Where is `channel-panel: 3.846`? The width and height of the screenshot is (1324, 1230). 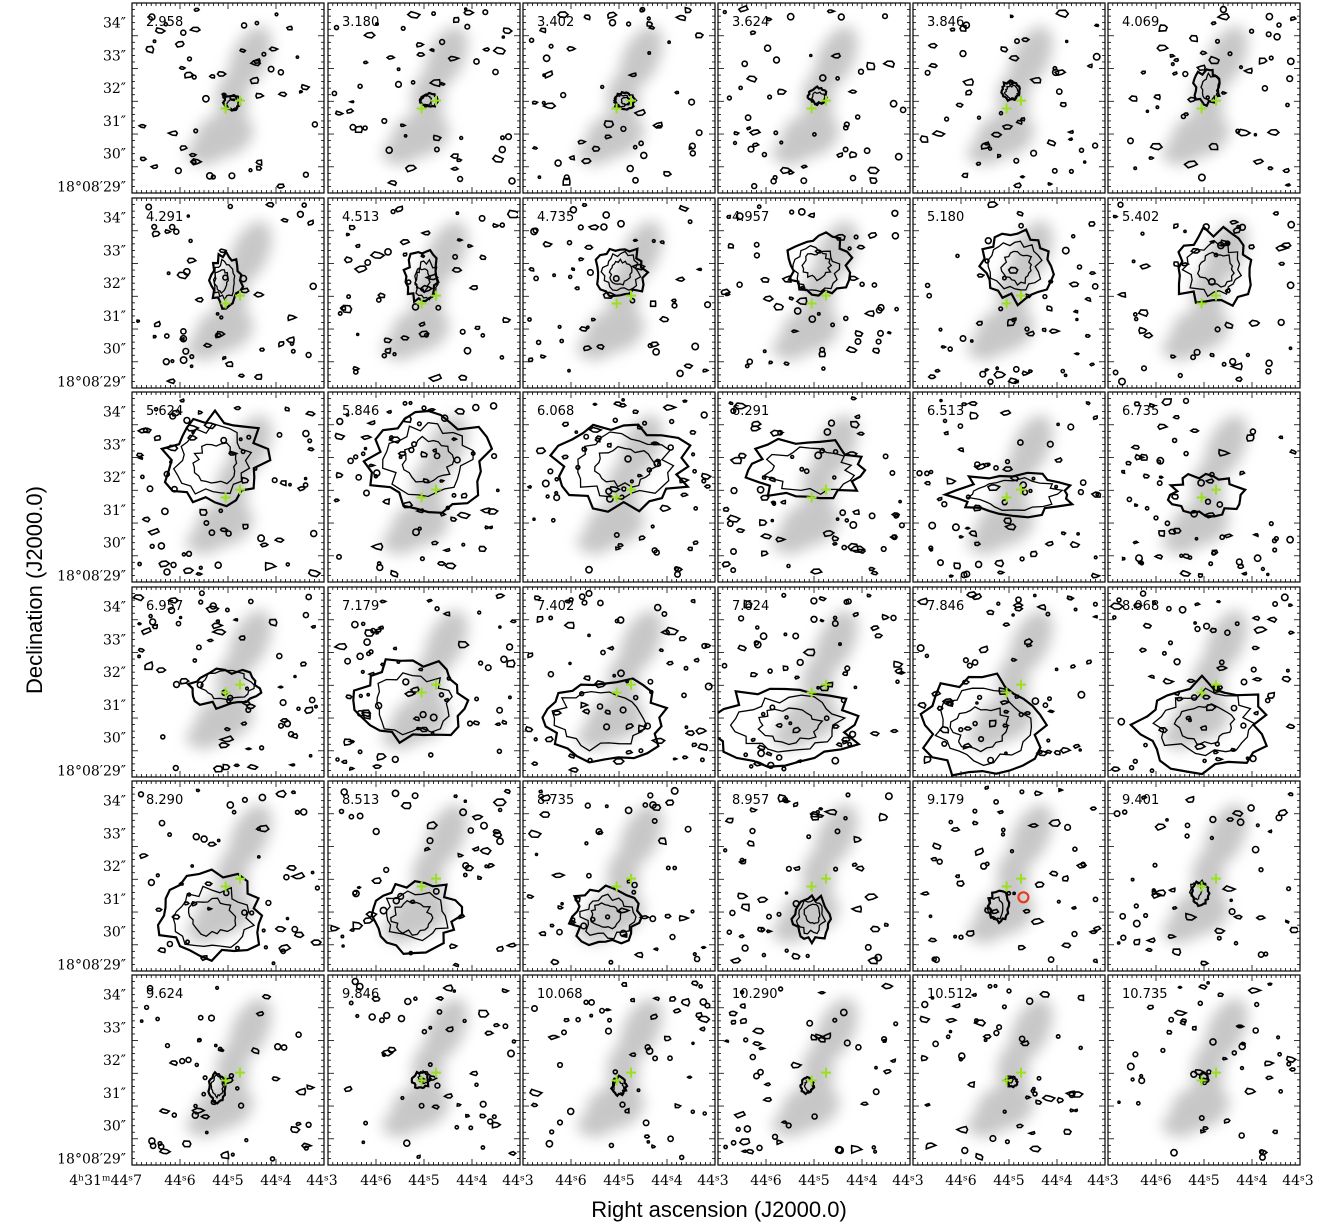
channel-panel: 3.846 is located at coordinates (1009, 98).